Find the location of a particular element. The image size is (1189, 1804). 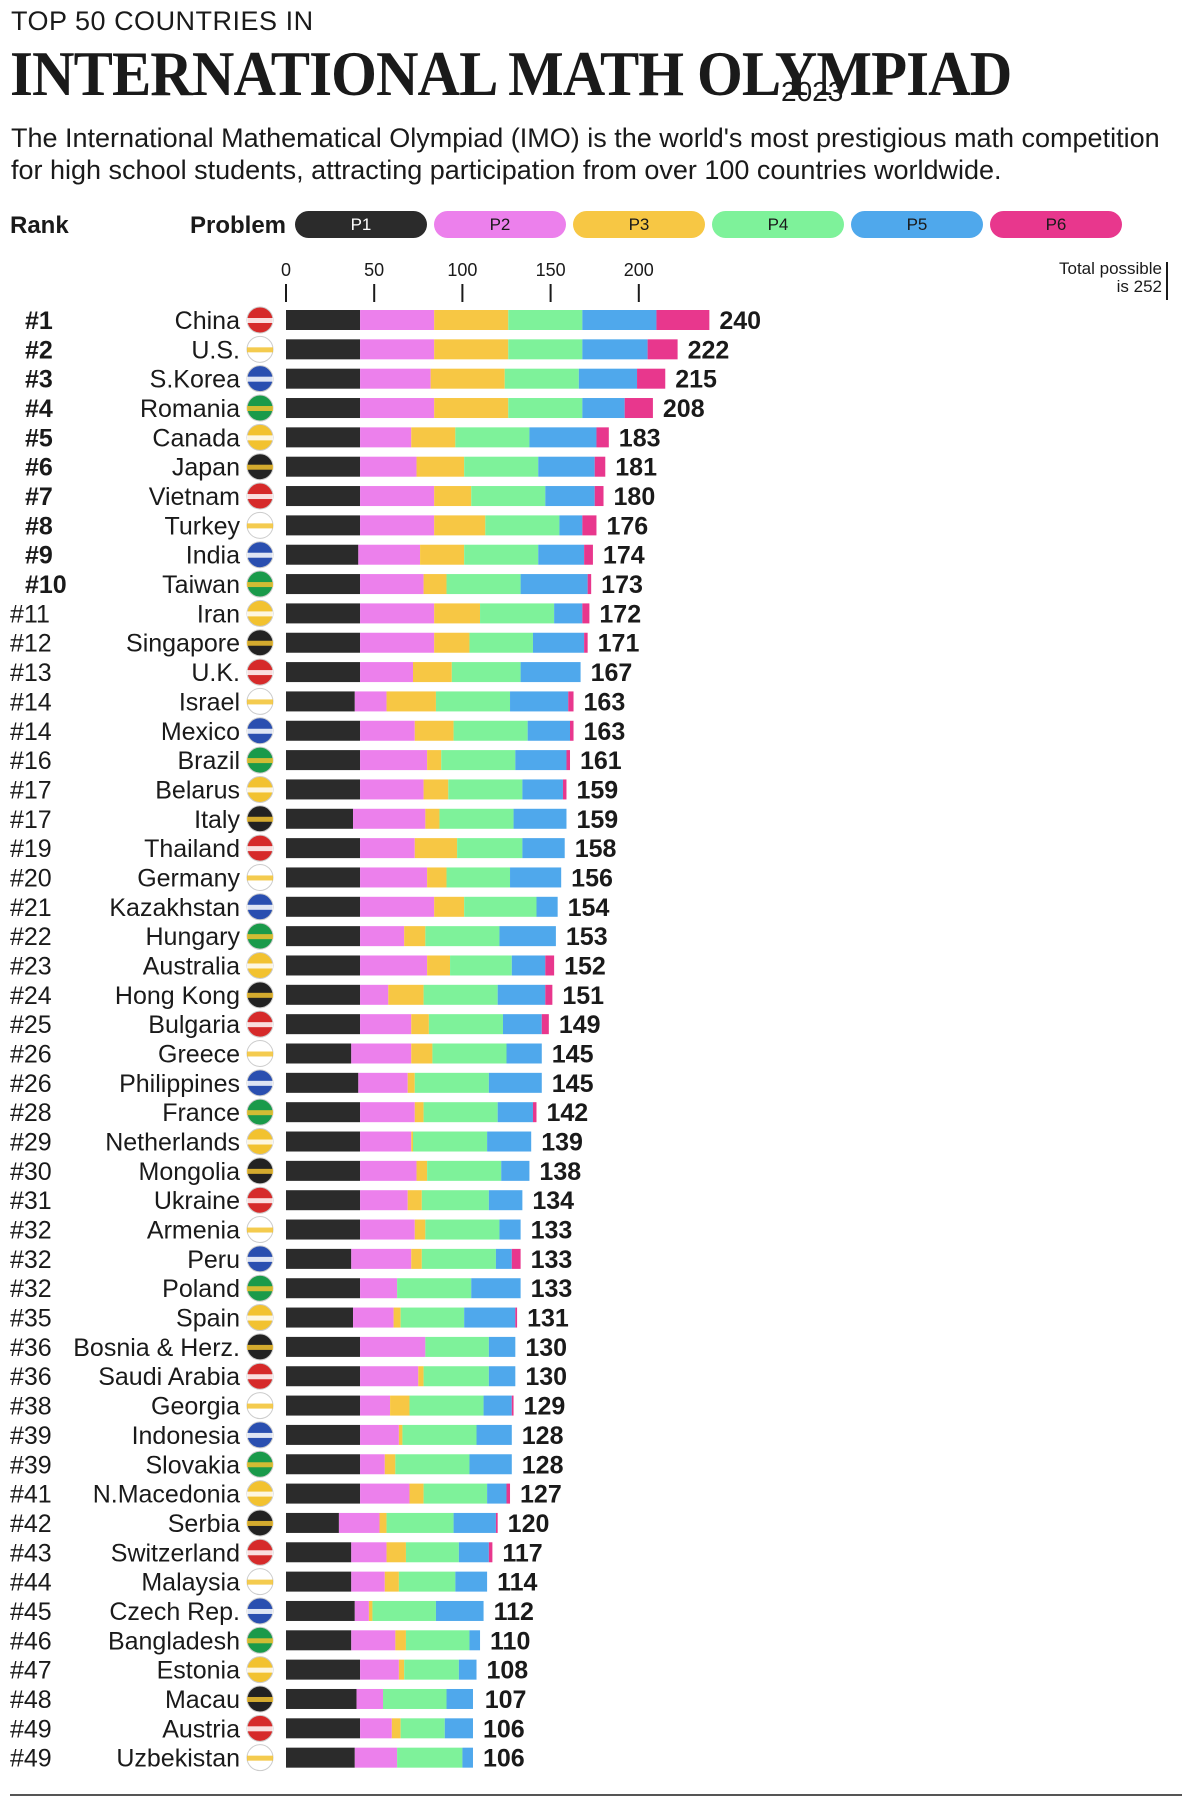

total-label: 114 is located at coordinates (517, 1583).